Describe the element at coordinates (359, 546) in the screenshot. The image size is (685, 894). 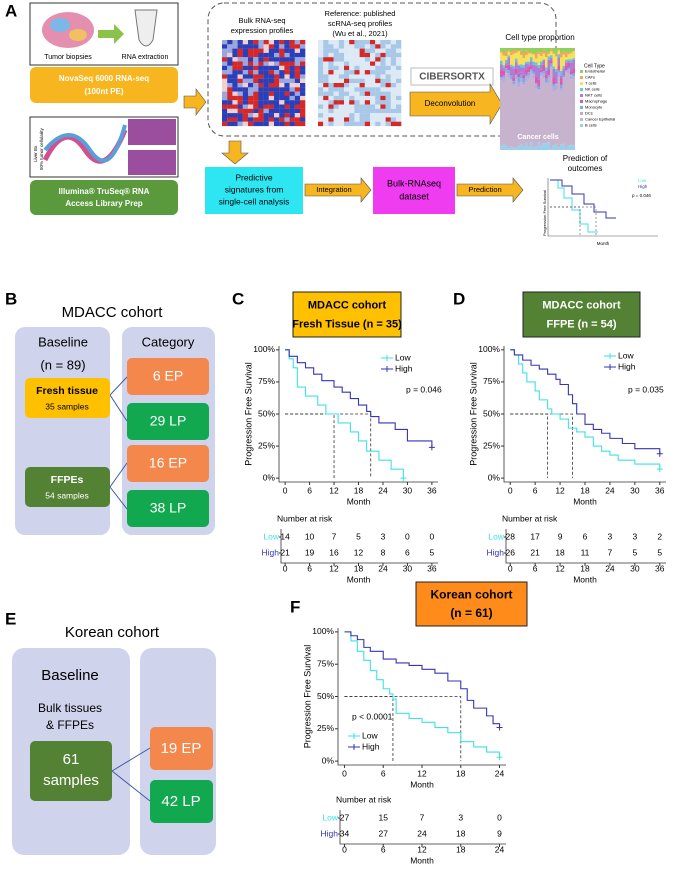
I see `risk-axis` at that location.